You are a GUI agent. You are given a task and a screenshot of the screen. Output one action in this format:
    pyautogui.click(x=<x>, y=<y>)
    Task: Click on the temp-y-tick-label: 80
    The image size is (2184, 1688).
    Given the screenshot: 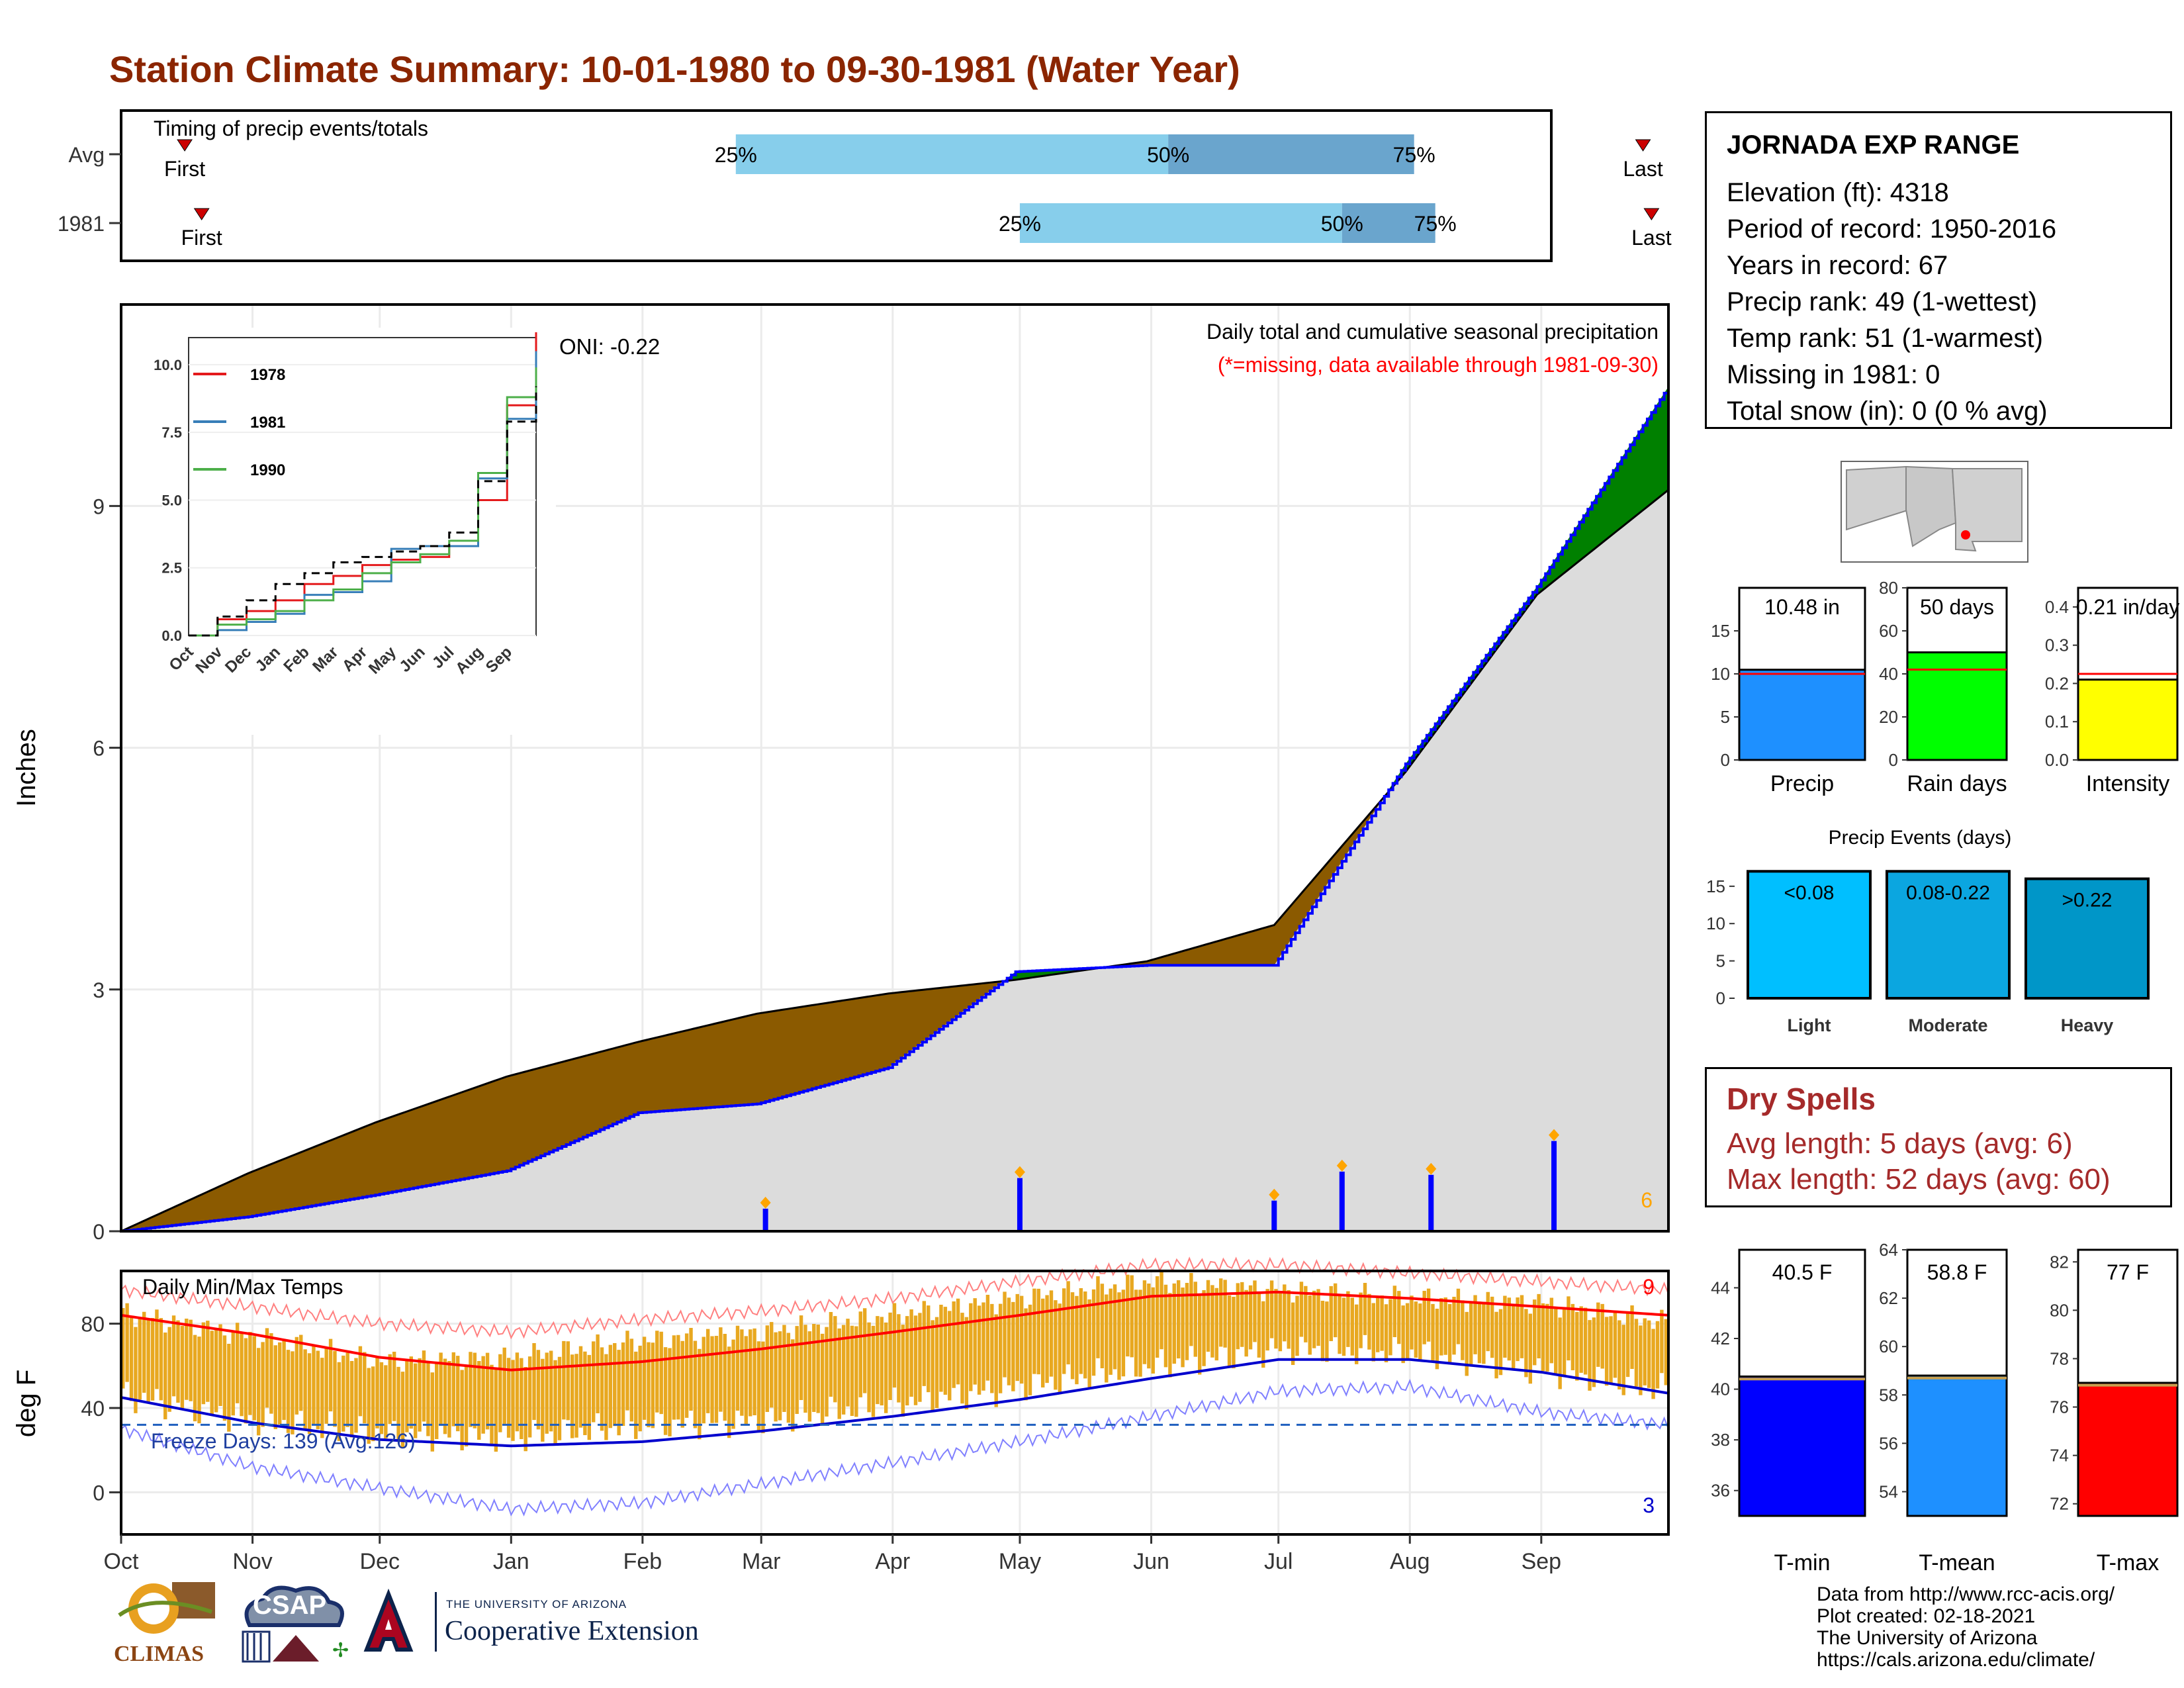 What is the action you would take?
    pyautogui.click(x=93, y=1324)
    